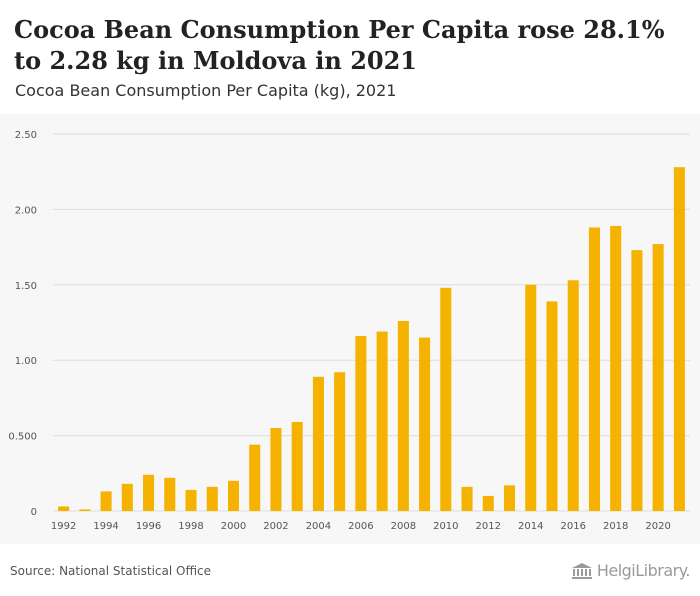 The height and width of the screenshot is (596, 700). Describe the element at coordinates (445, 526) in the screenshot. I see `x-tick-label: 2010` at that location.